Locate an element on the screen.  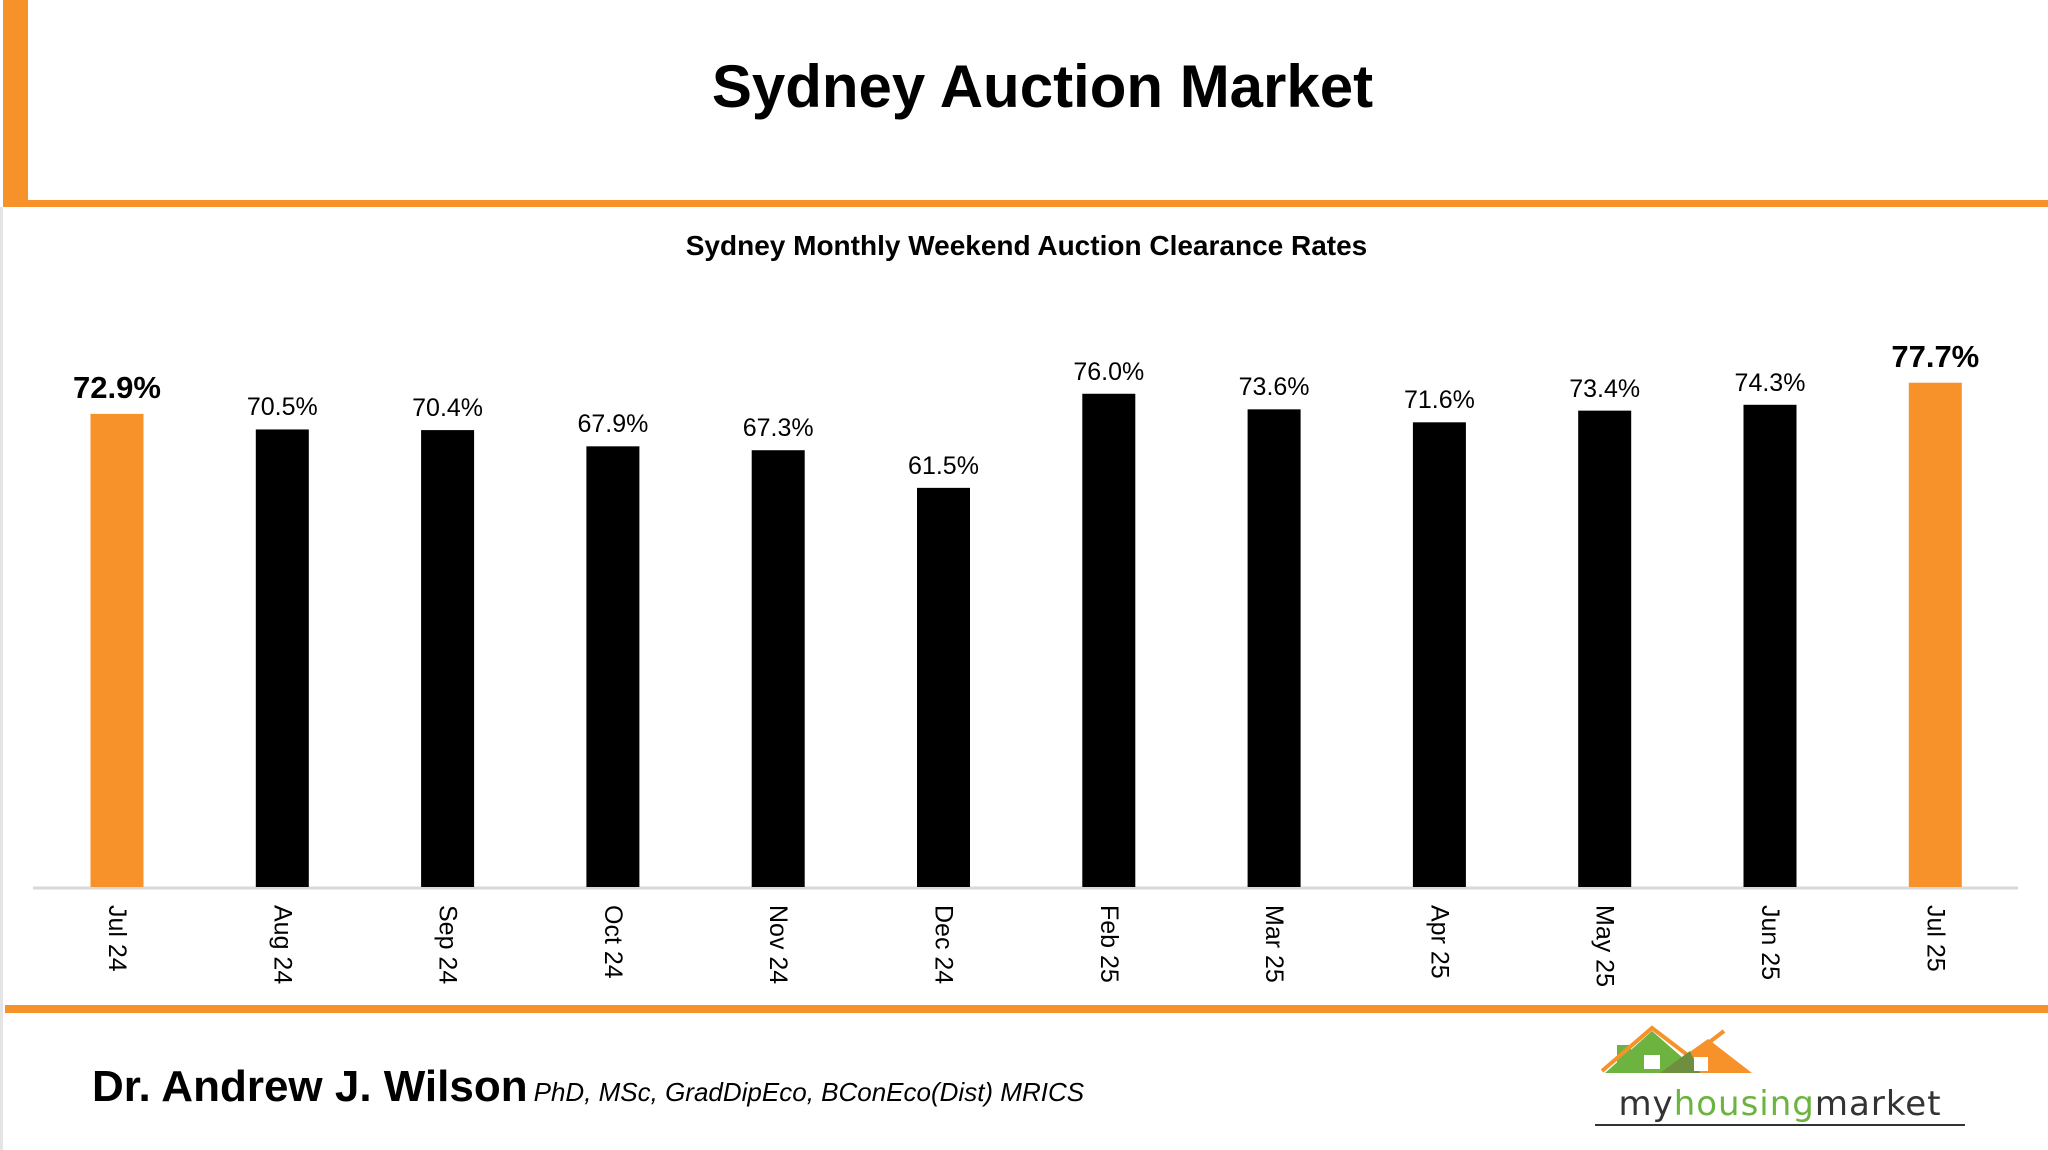
page-title: Sydney Auction Market is located at coordinates (1042, 86).